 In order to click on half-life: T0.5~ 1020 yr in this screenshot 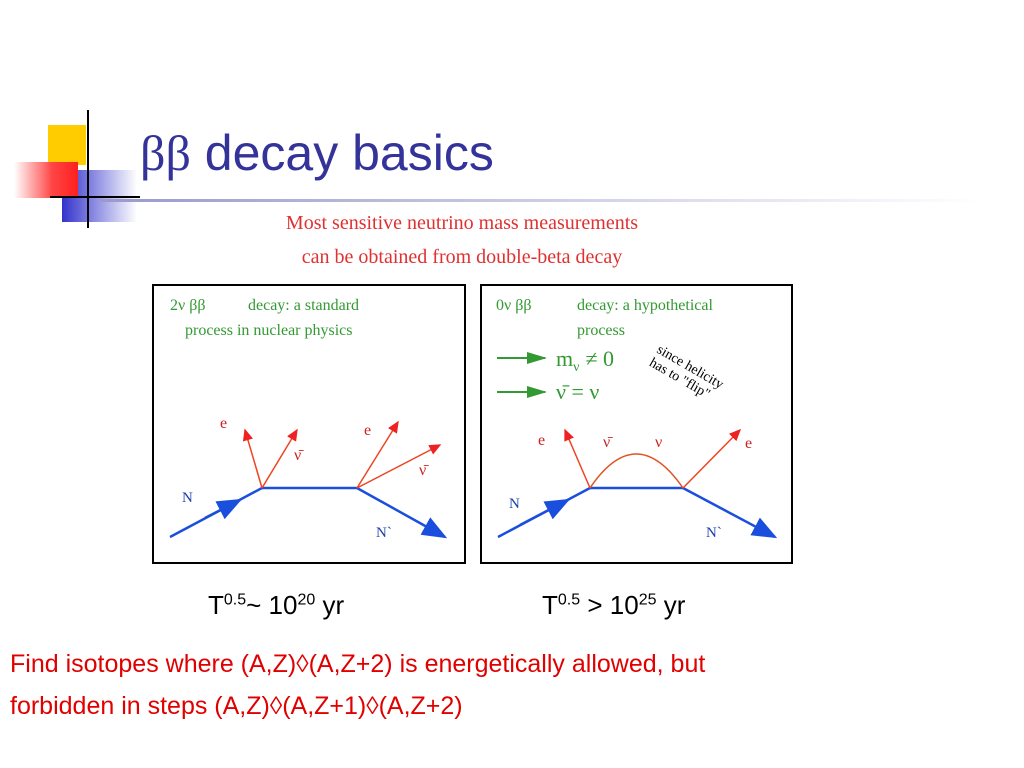, I will do `click(276, 605)`.